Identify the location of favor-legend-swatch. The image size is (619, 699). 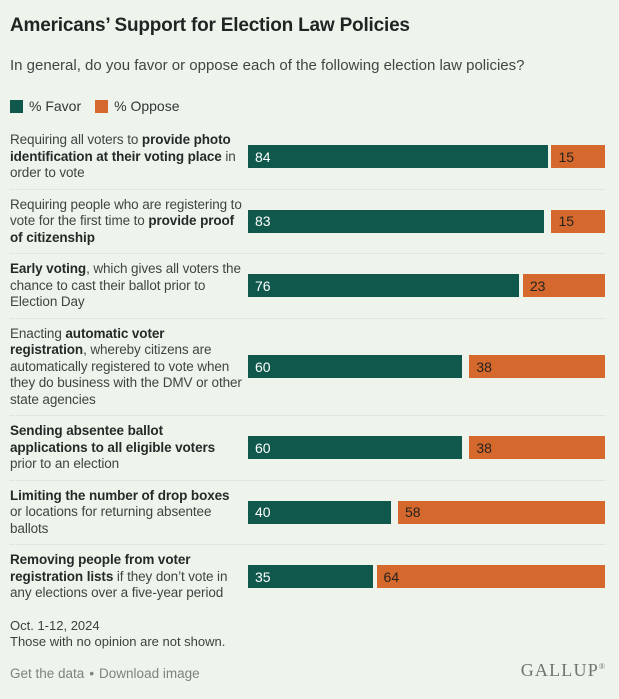
(16, 106).